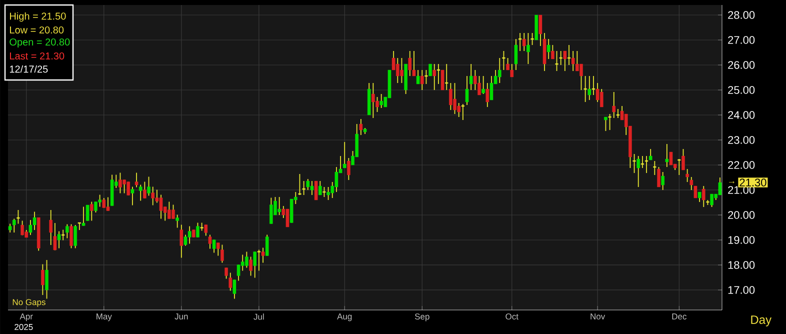 Image resolution: width=786 pixels, height=334 pixels. Describe the element at coordinates (344, 318) in the screenshot. I see `x-tick-label: Aug` at that location.